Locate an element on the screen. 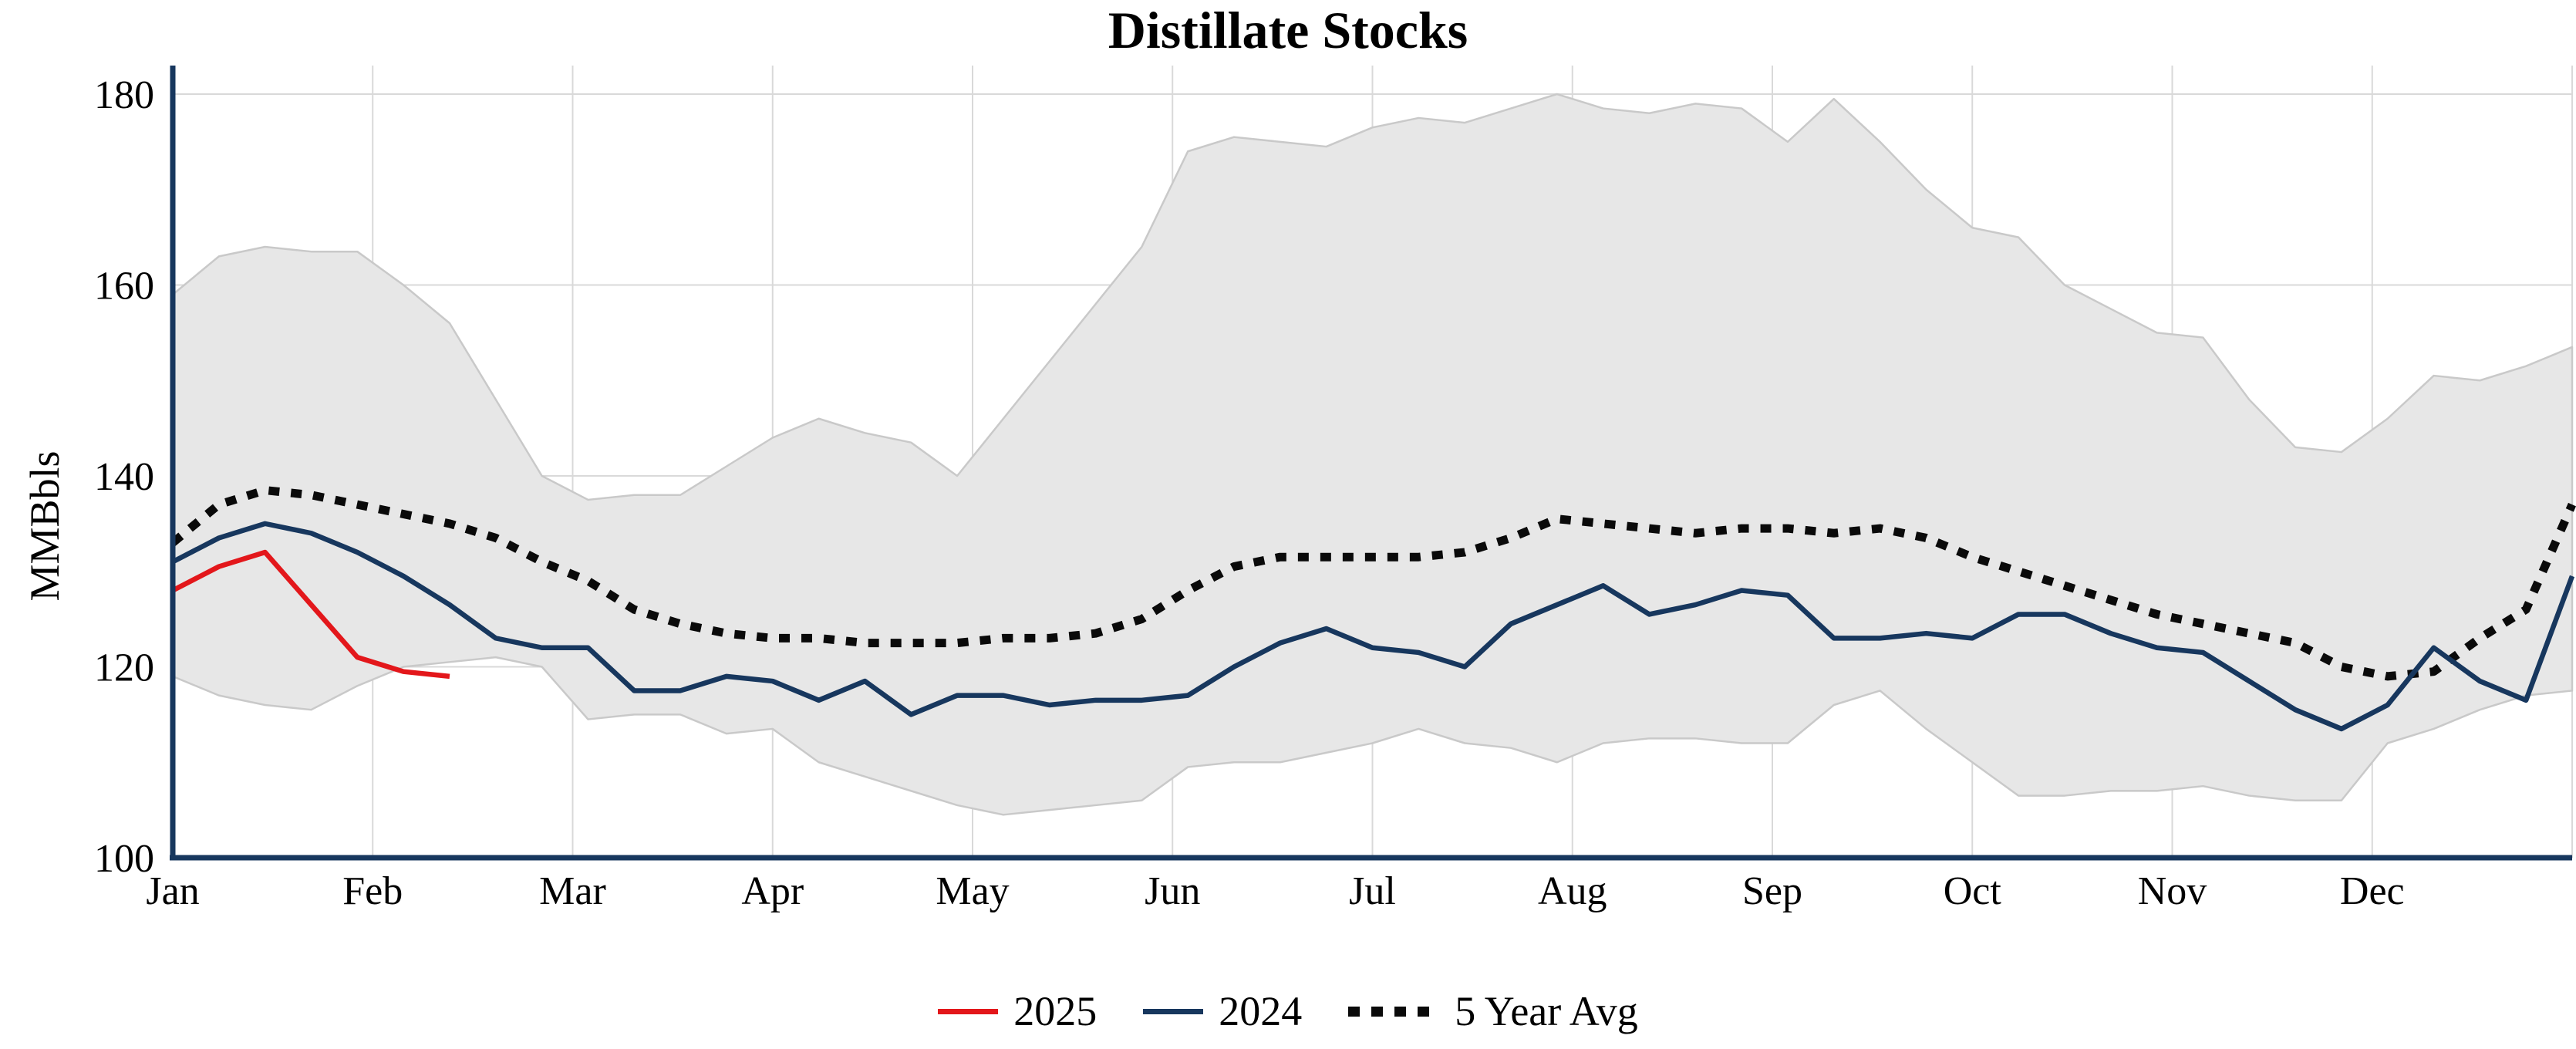  x-tick-label-oct: Oct is located at coordinates (1973, 891).